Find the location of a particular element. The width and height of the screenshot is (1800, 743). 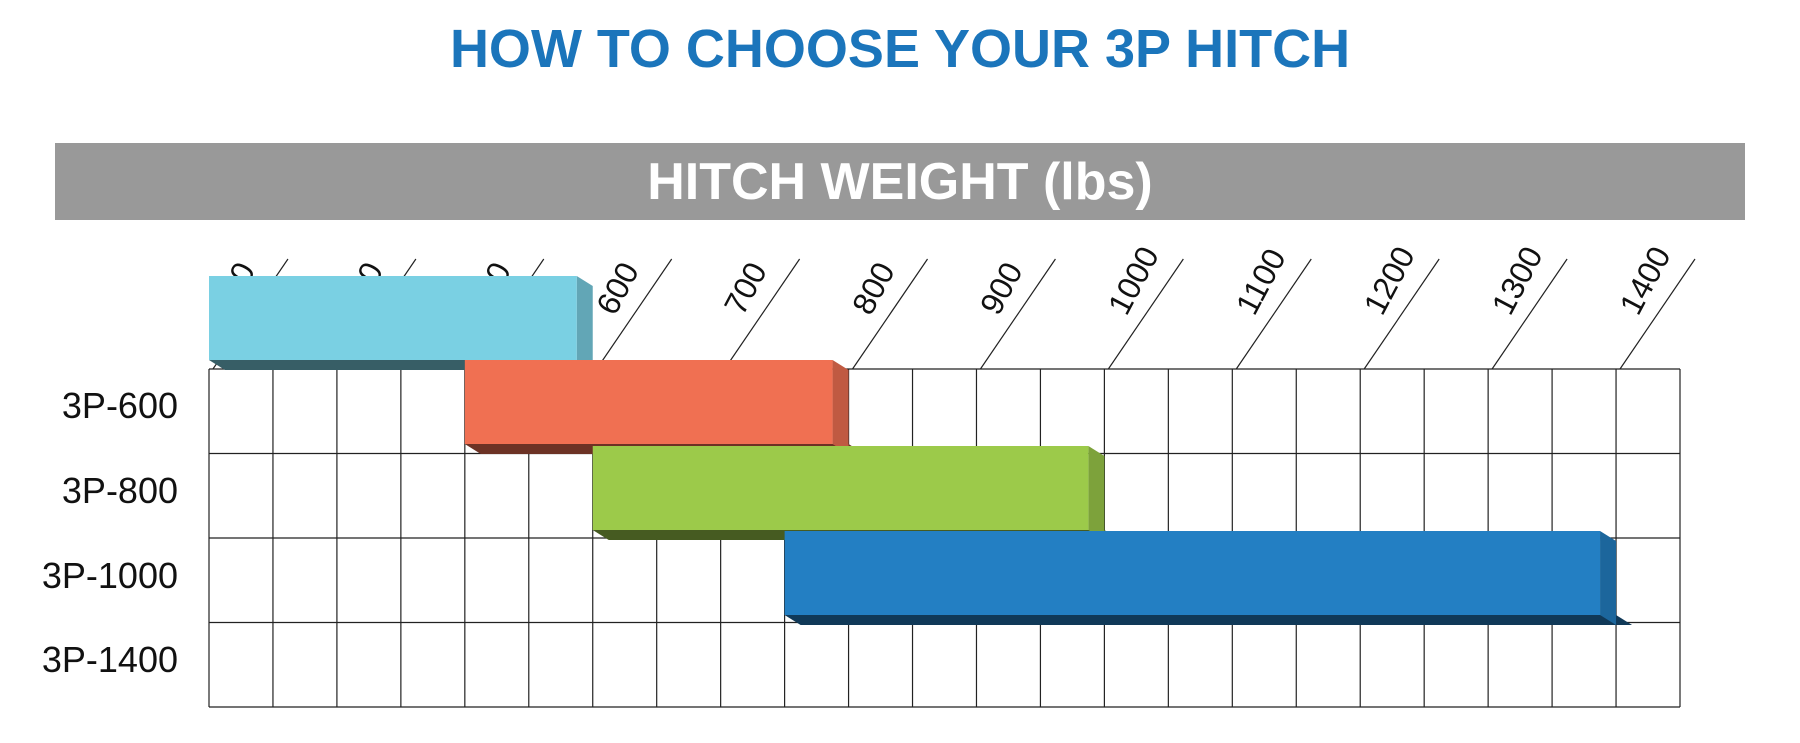

y-category-label: 3P-800 is located at coordinates (120, 490).